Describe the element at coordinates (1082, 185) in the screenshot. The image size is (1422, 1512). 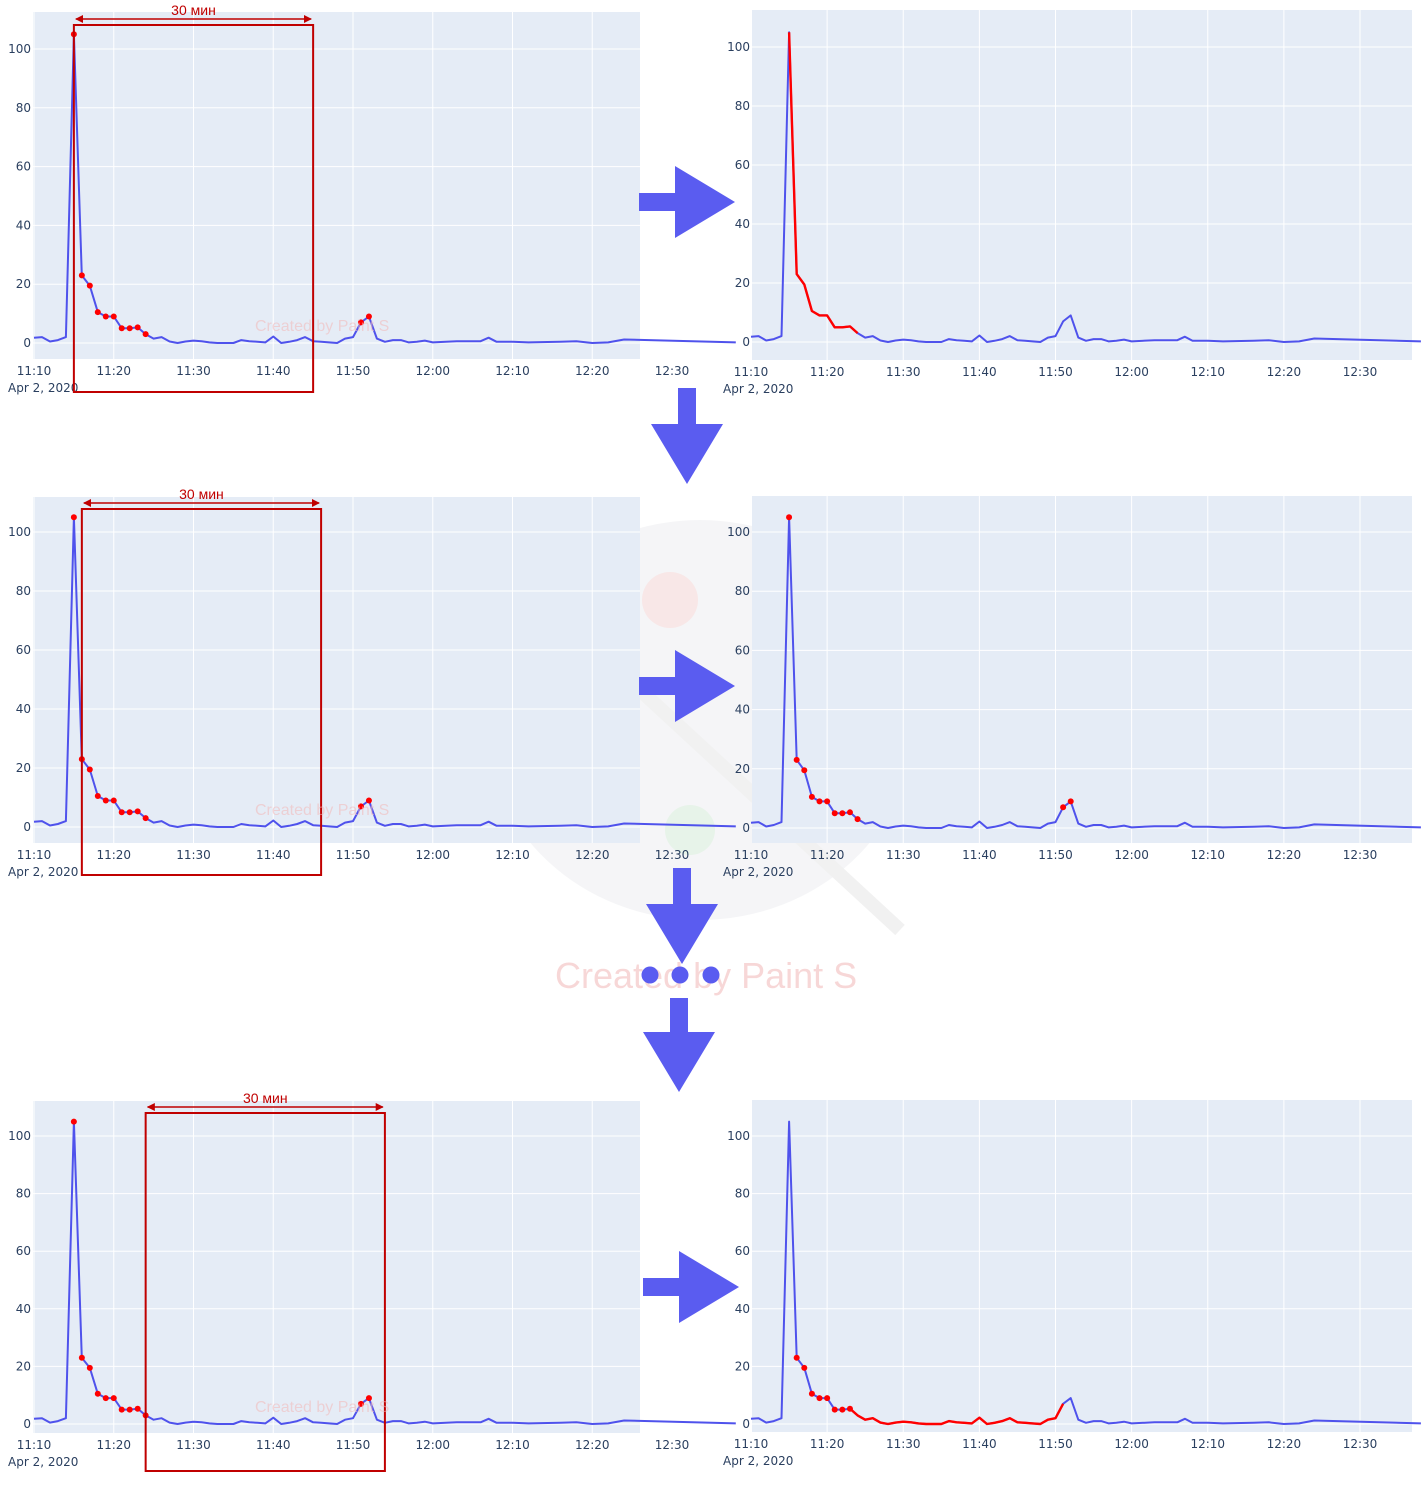
I see `plot-background` at that location.